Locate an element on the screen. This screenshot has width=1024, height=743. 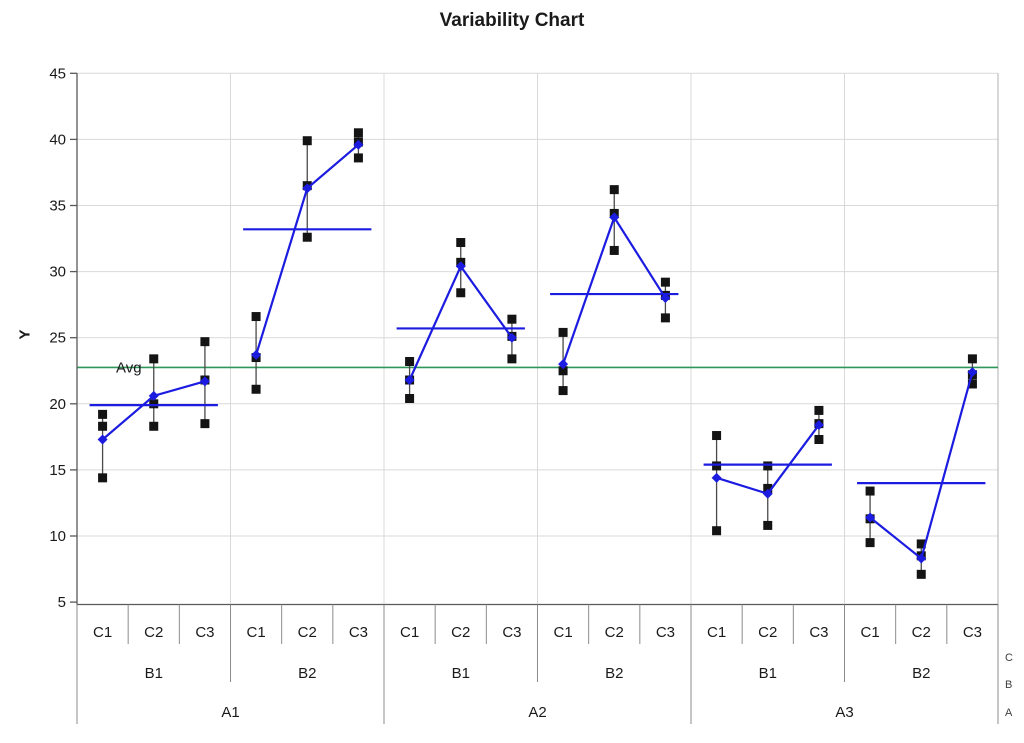
y-tick-label: 15 is located at coordinates (57, 470).